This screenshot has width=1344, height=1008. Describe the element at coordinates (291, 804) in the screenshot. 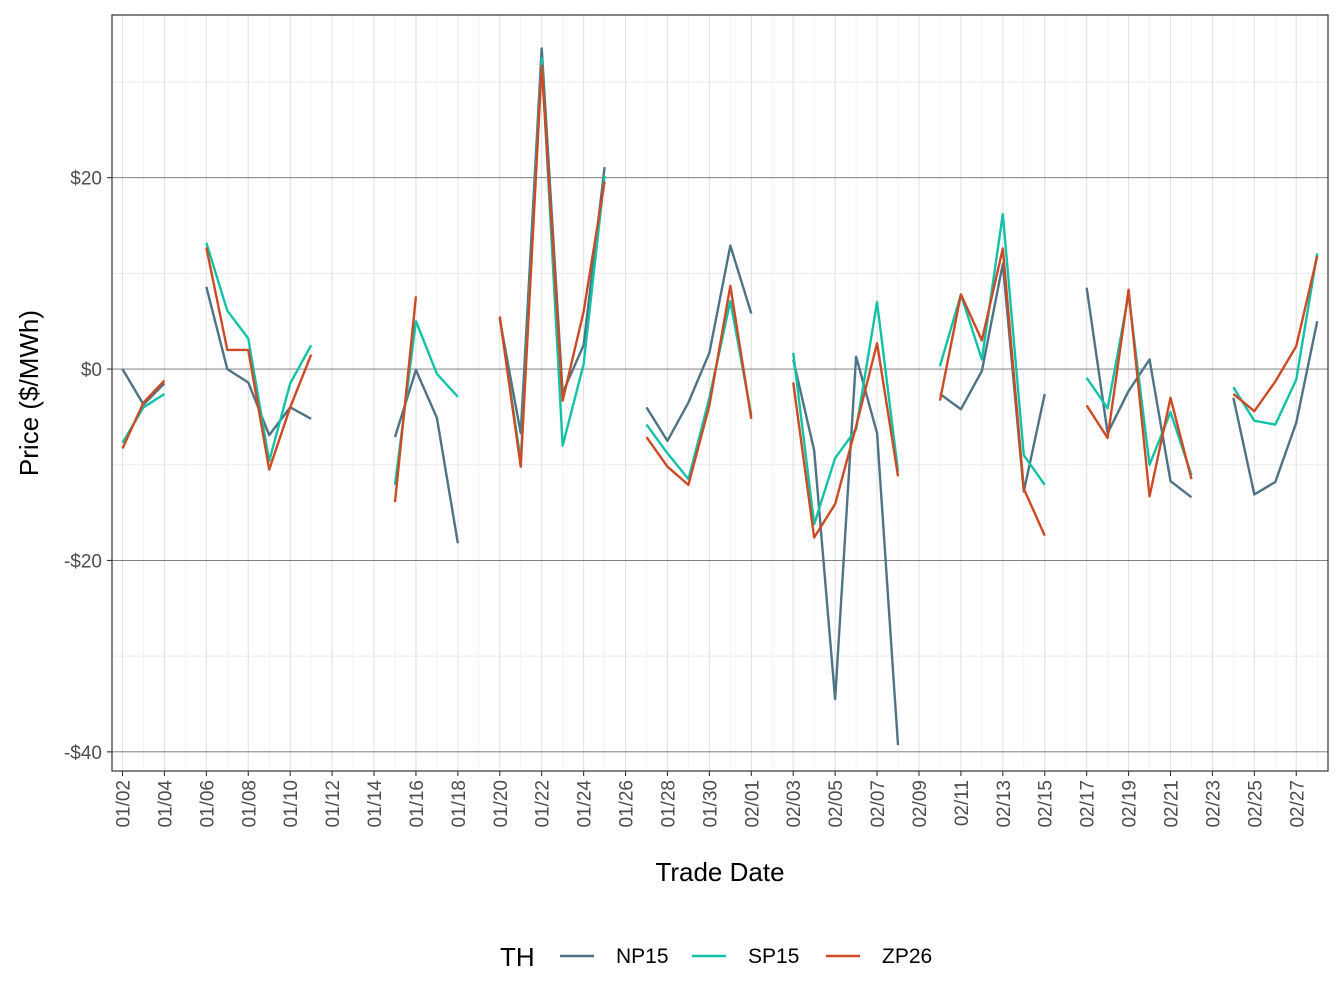

I see `x-tick-label: 01/10` at that location.